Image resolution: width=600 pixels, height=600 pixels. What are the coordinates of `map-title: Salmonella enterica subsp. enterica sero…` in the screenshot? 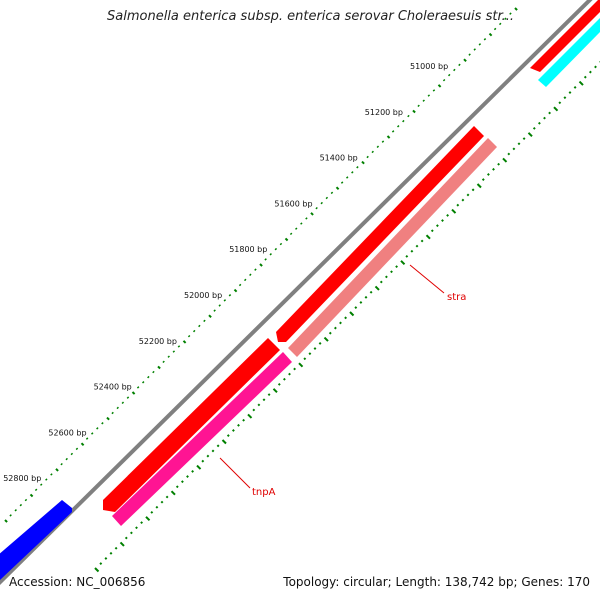 It's located at (310, 16).